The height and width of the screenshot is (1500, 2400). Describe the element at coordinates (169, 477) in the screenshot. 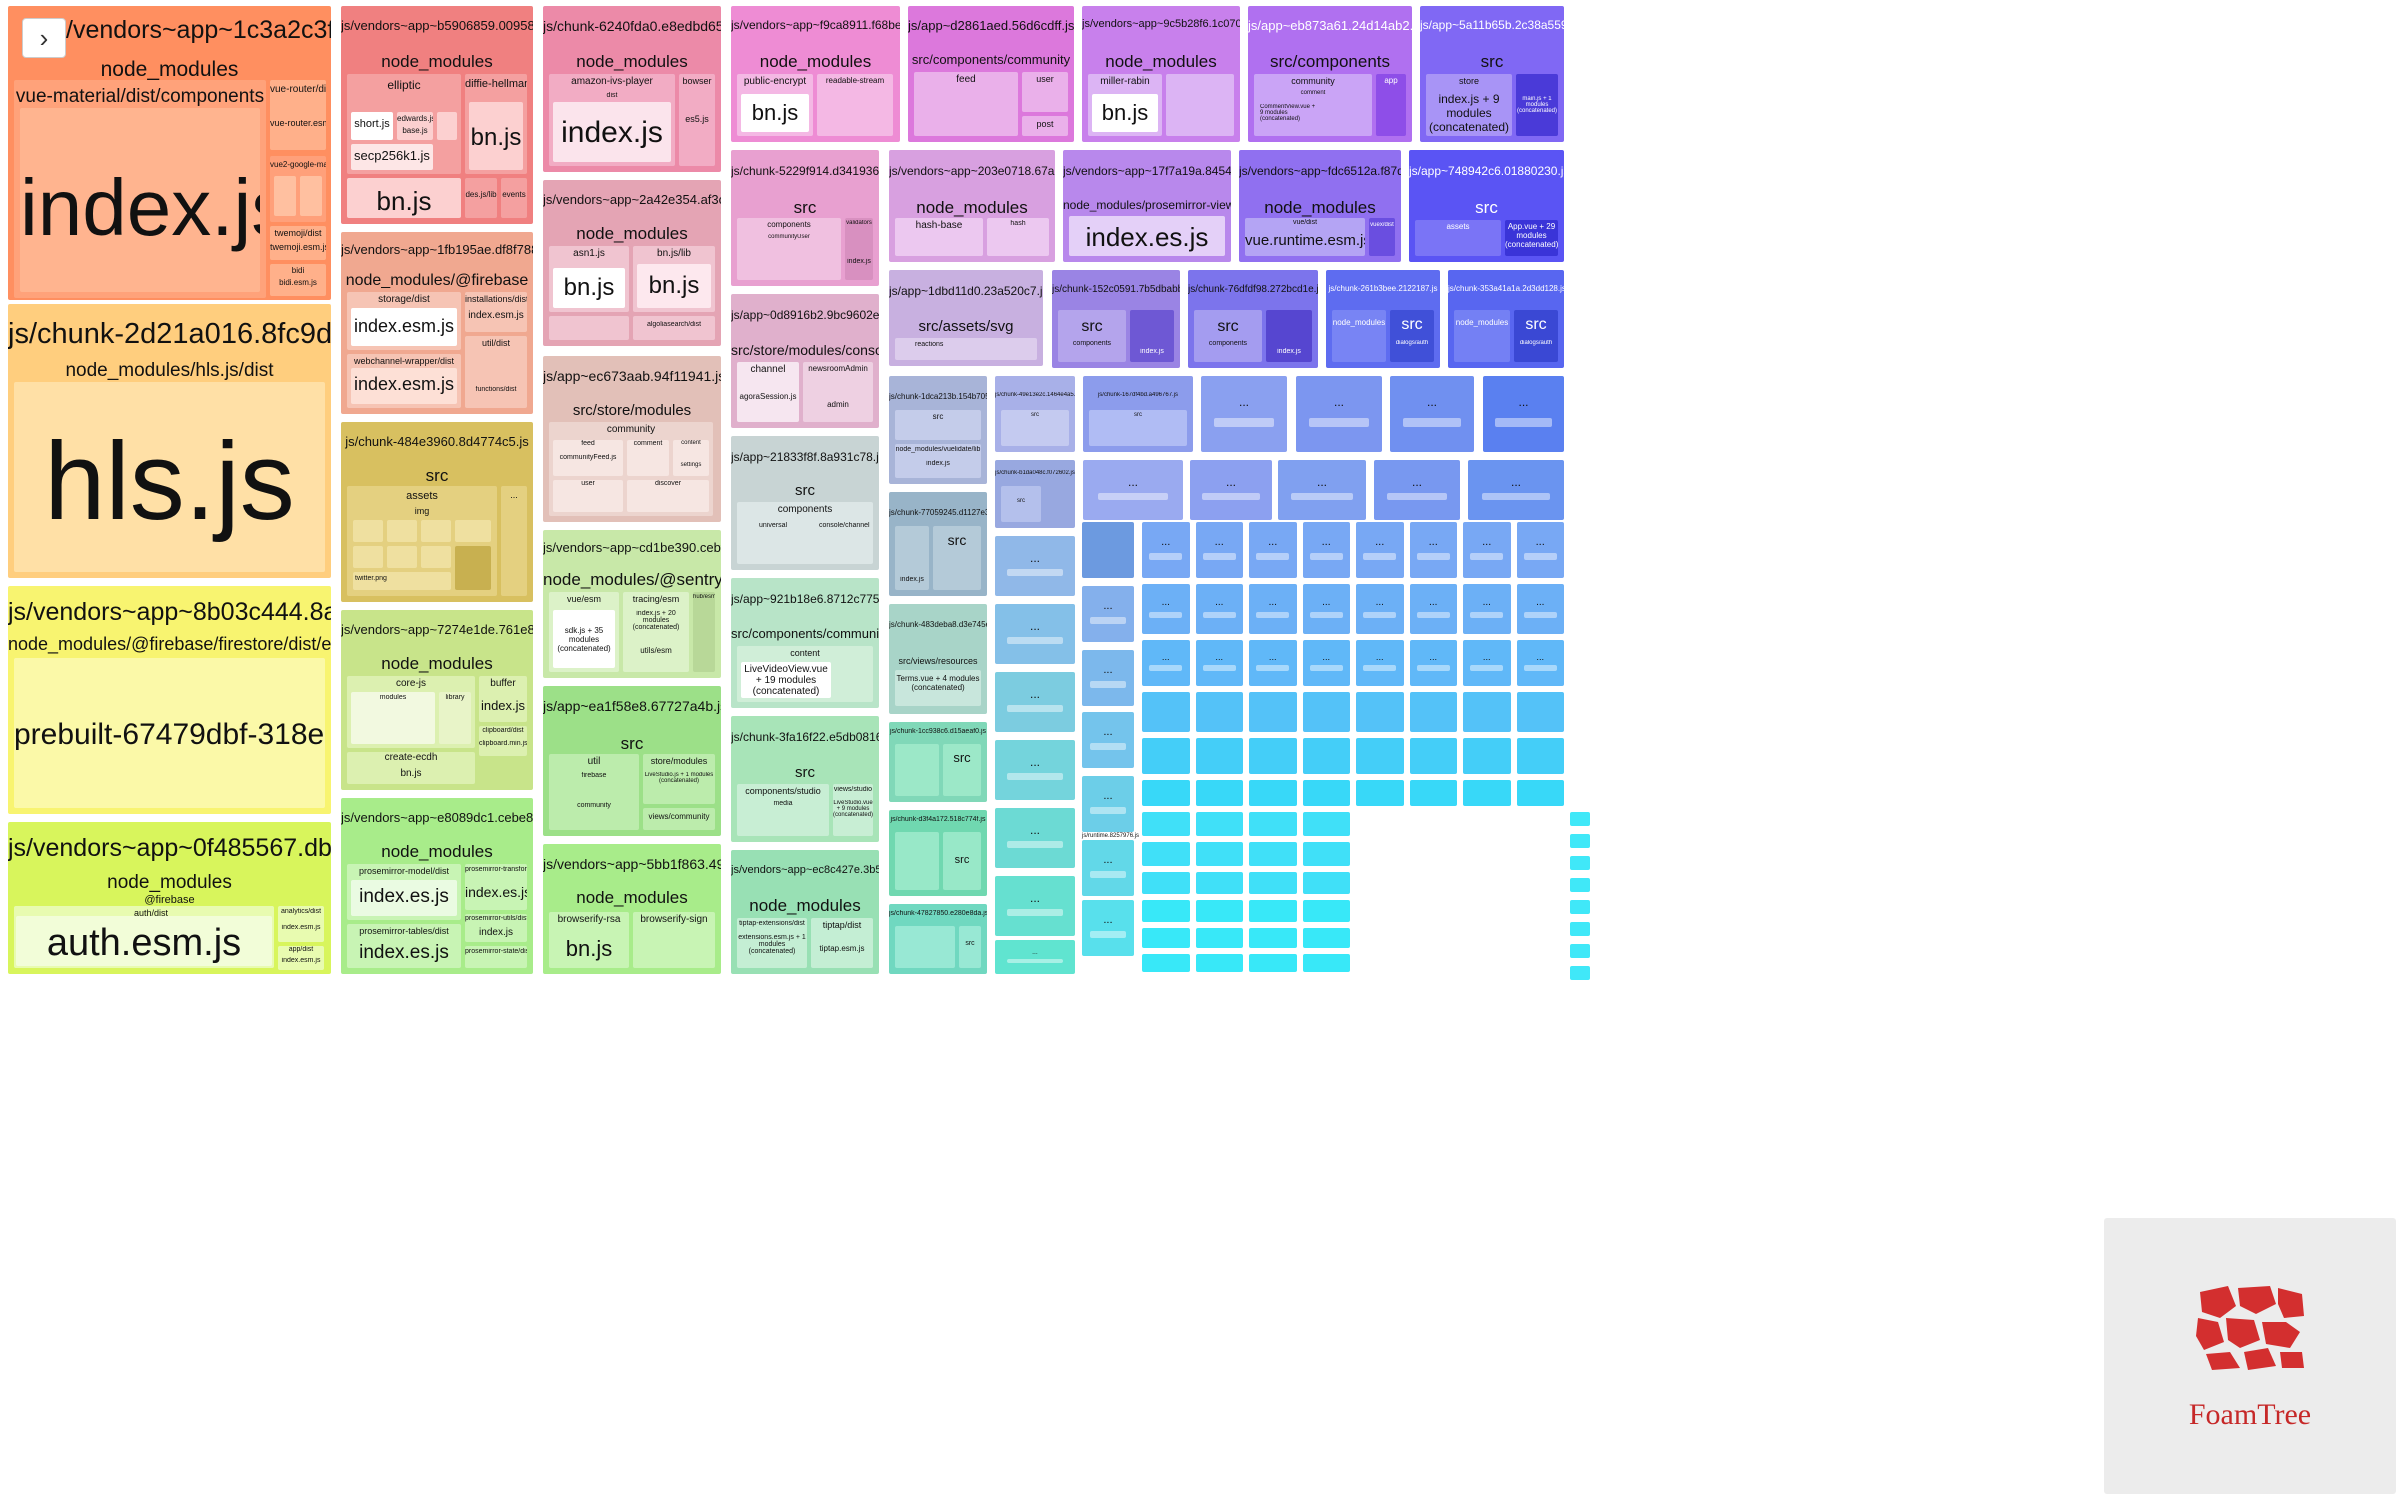

I see `module-hls-js: hls.js` at that location.